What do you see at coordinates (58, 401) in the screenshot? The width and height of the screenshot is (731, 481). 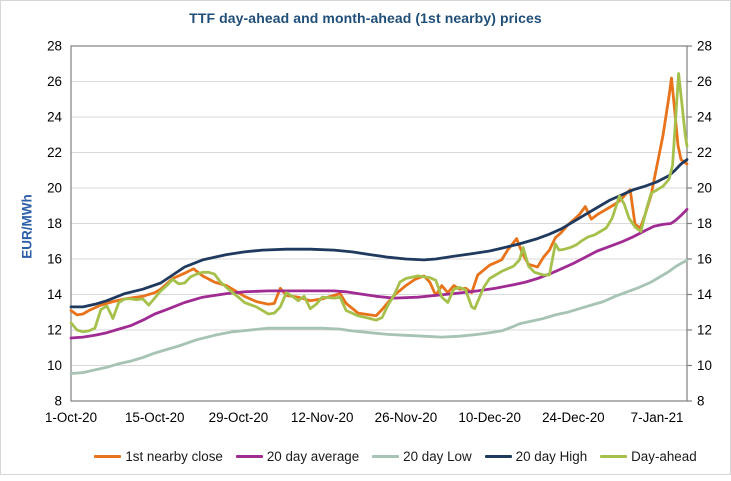 I see `y-tick-label-left: 8` at bounding box center [58, 401].